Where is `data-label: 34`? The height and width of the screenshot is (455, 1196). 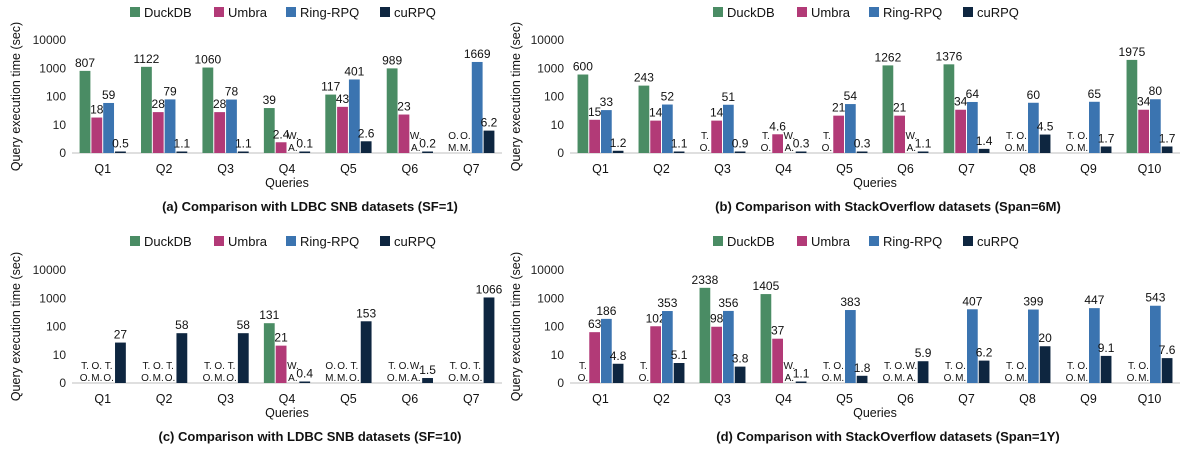
data-label: 34 is located at coordinates (961, 102).